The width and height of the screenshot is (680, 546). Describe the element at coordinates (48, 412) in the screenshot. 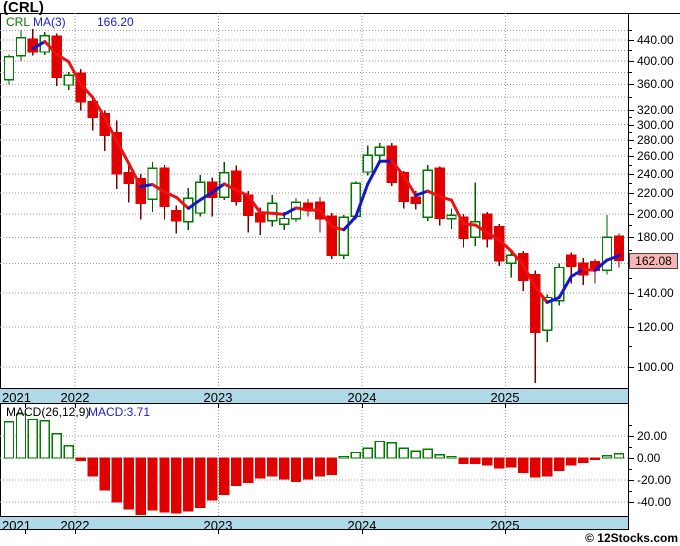

I see `macd-legend-label: MACD(26,12,9)` at that location.